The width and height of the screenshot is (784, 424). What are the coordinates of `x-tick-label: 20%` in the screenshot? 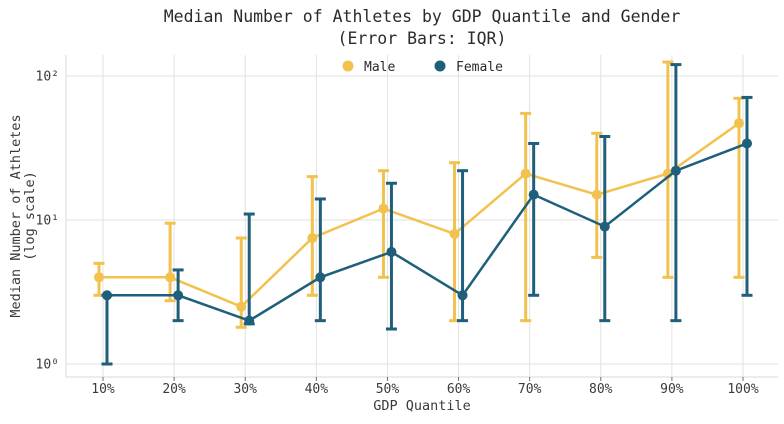 It's located at (174, 389).